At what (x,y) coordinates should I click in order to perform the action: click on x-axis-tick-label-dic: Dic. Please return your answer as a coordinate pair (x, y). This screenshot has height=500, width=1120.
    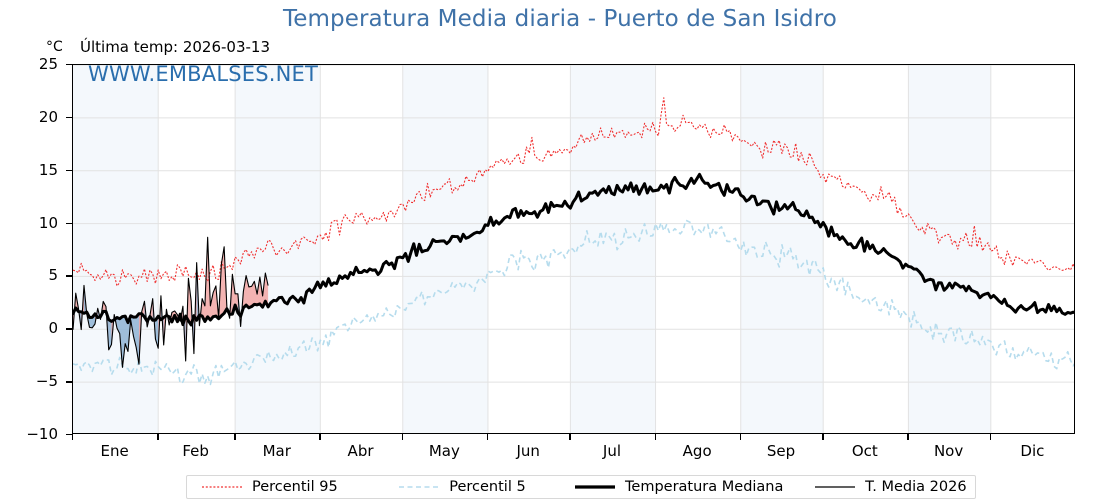
    Looking at the image, I should click on (1032, 451).